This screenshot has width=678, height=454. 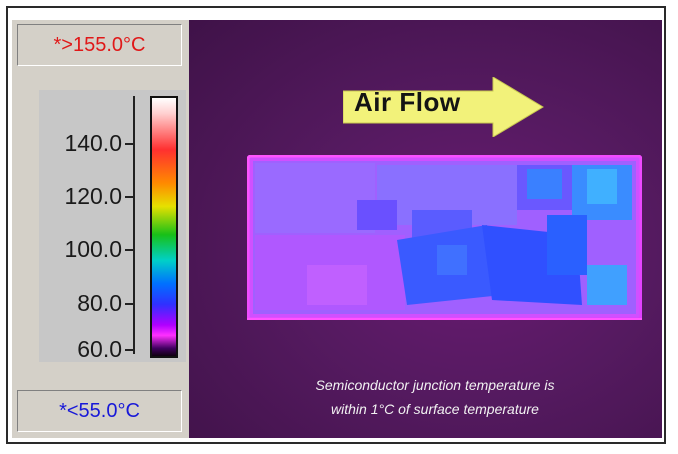 What do you see at coordinates (93, 196) in the screenshot?
I see `tick-label: 120.0` at bounding box center [93, 196].